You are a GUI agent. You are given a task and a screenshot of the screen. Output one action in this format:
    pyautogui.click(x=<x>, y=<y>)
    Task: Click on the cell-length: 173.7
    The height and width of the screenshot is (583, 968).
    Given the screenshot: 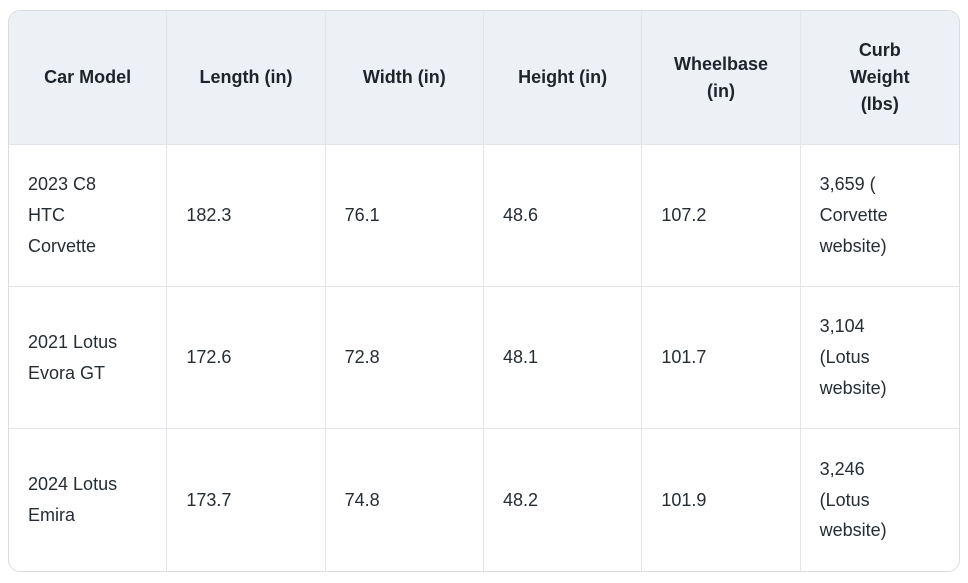 What is the action you would take?
    pyautogui.click(x=246, y=500)
    